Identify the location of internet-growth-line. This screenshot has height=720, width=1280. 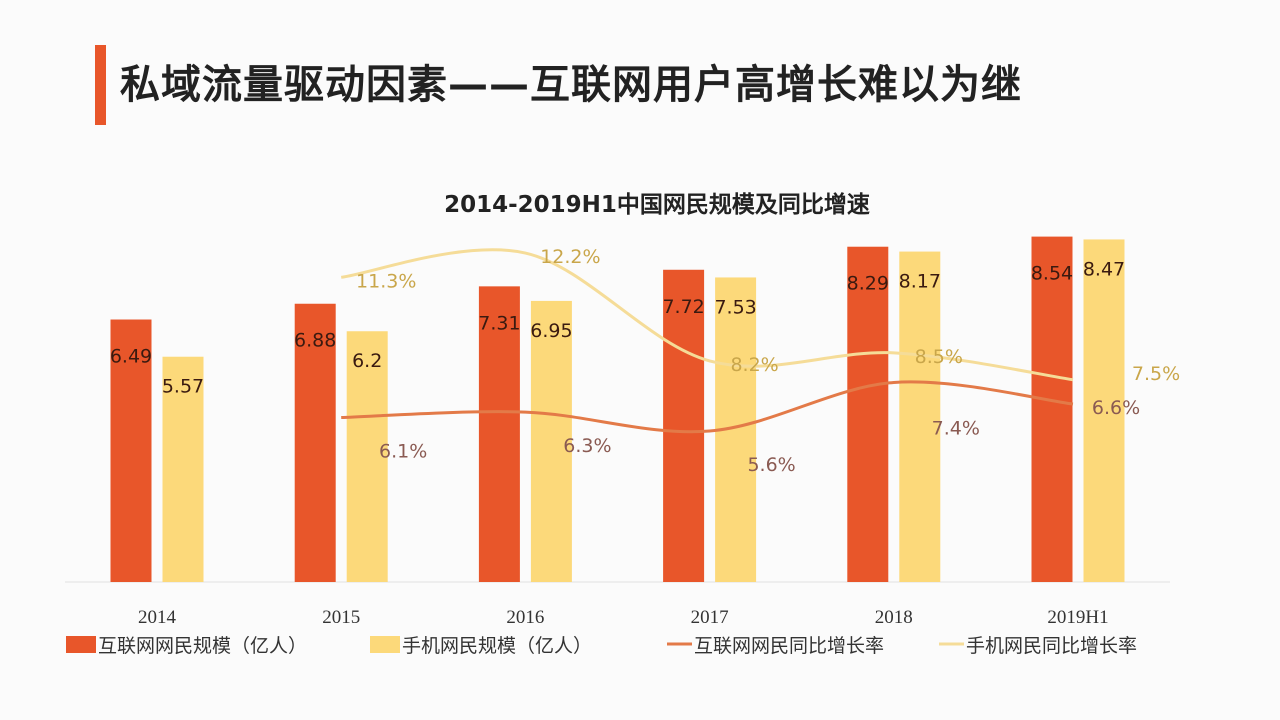
(707, 407).